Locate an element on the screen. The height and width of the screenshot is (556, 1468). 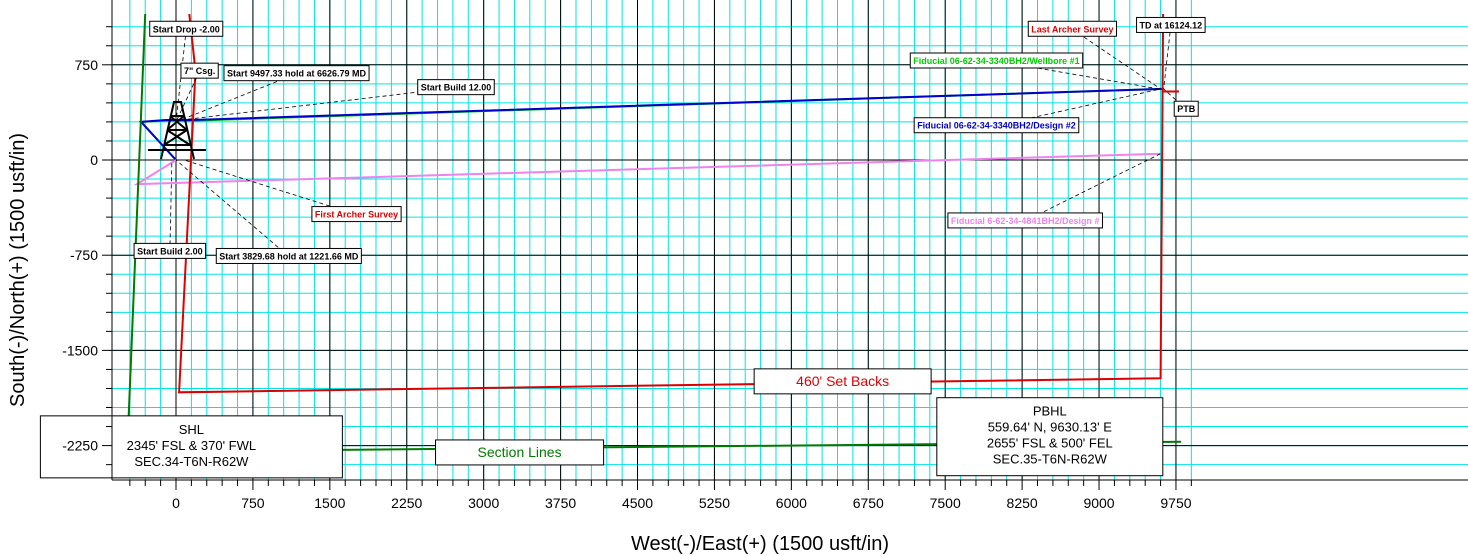
x-tick-label: 3000 is located at coordinates (483, 503).